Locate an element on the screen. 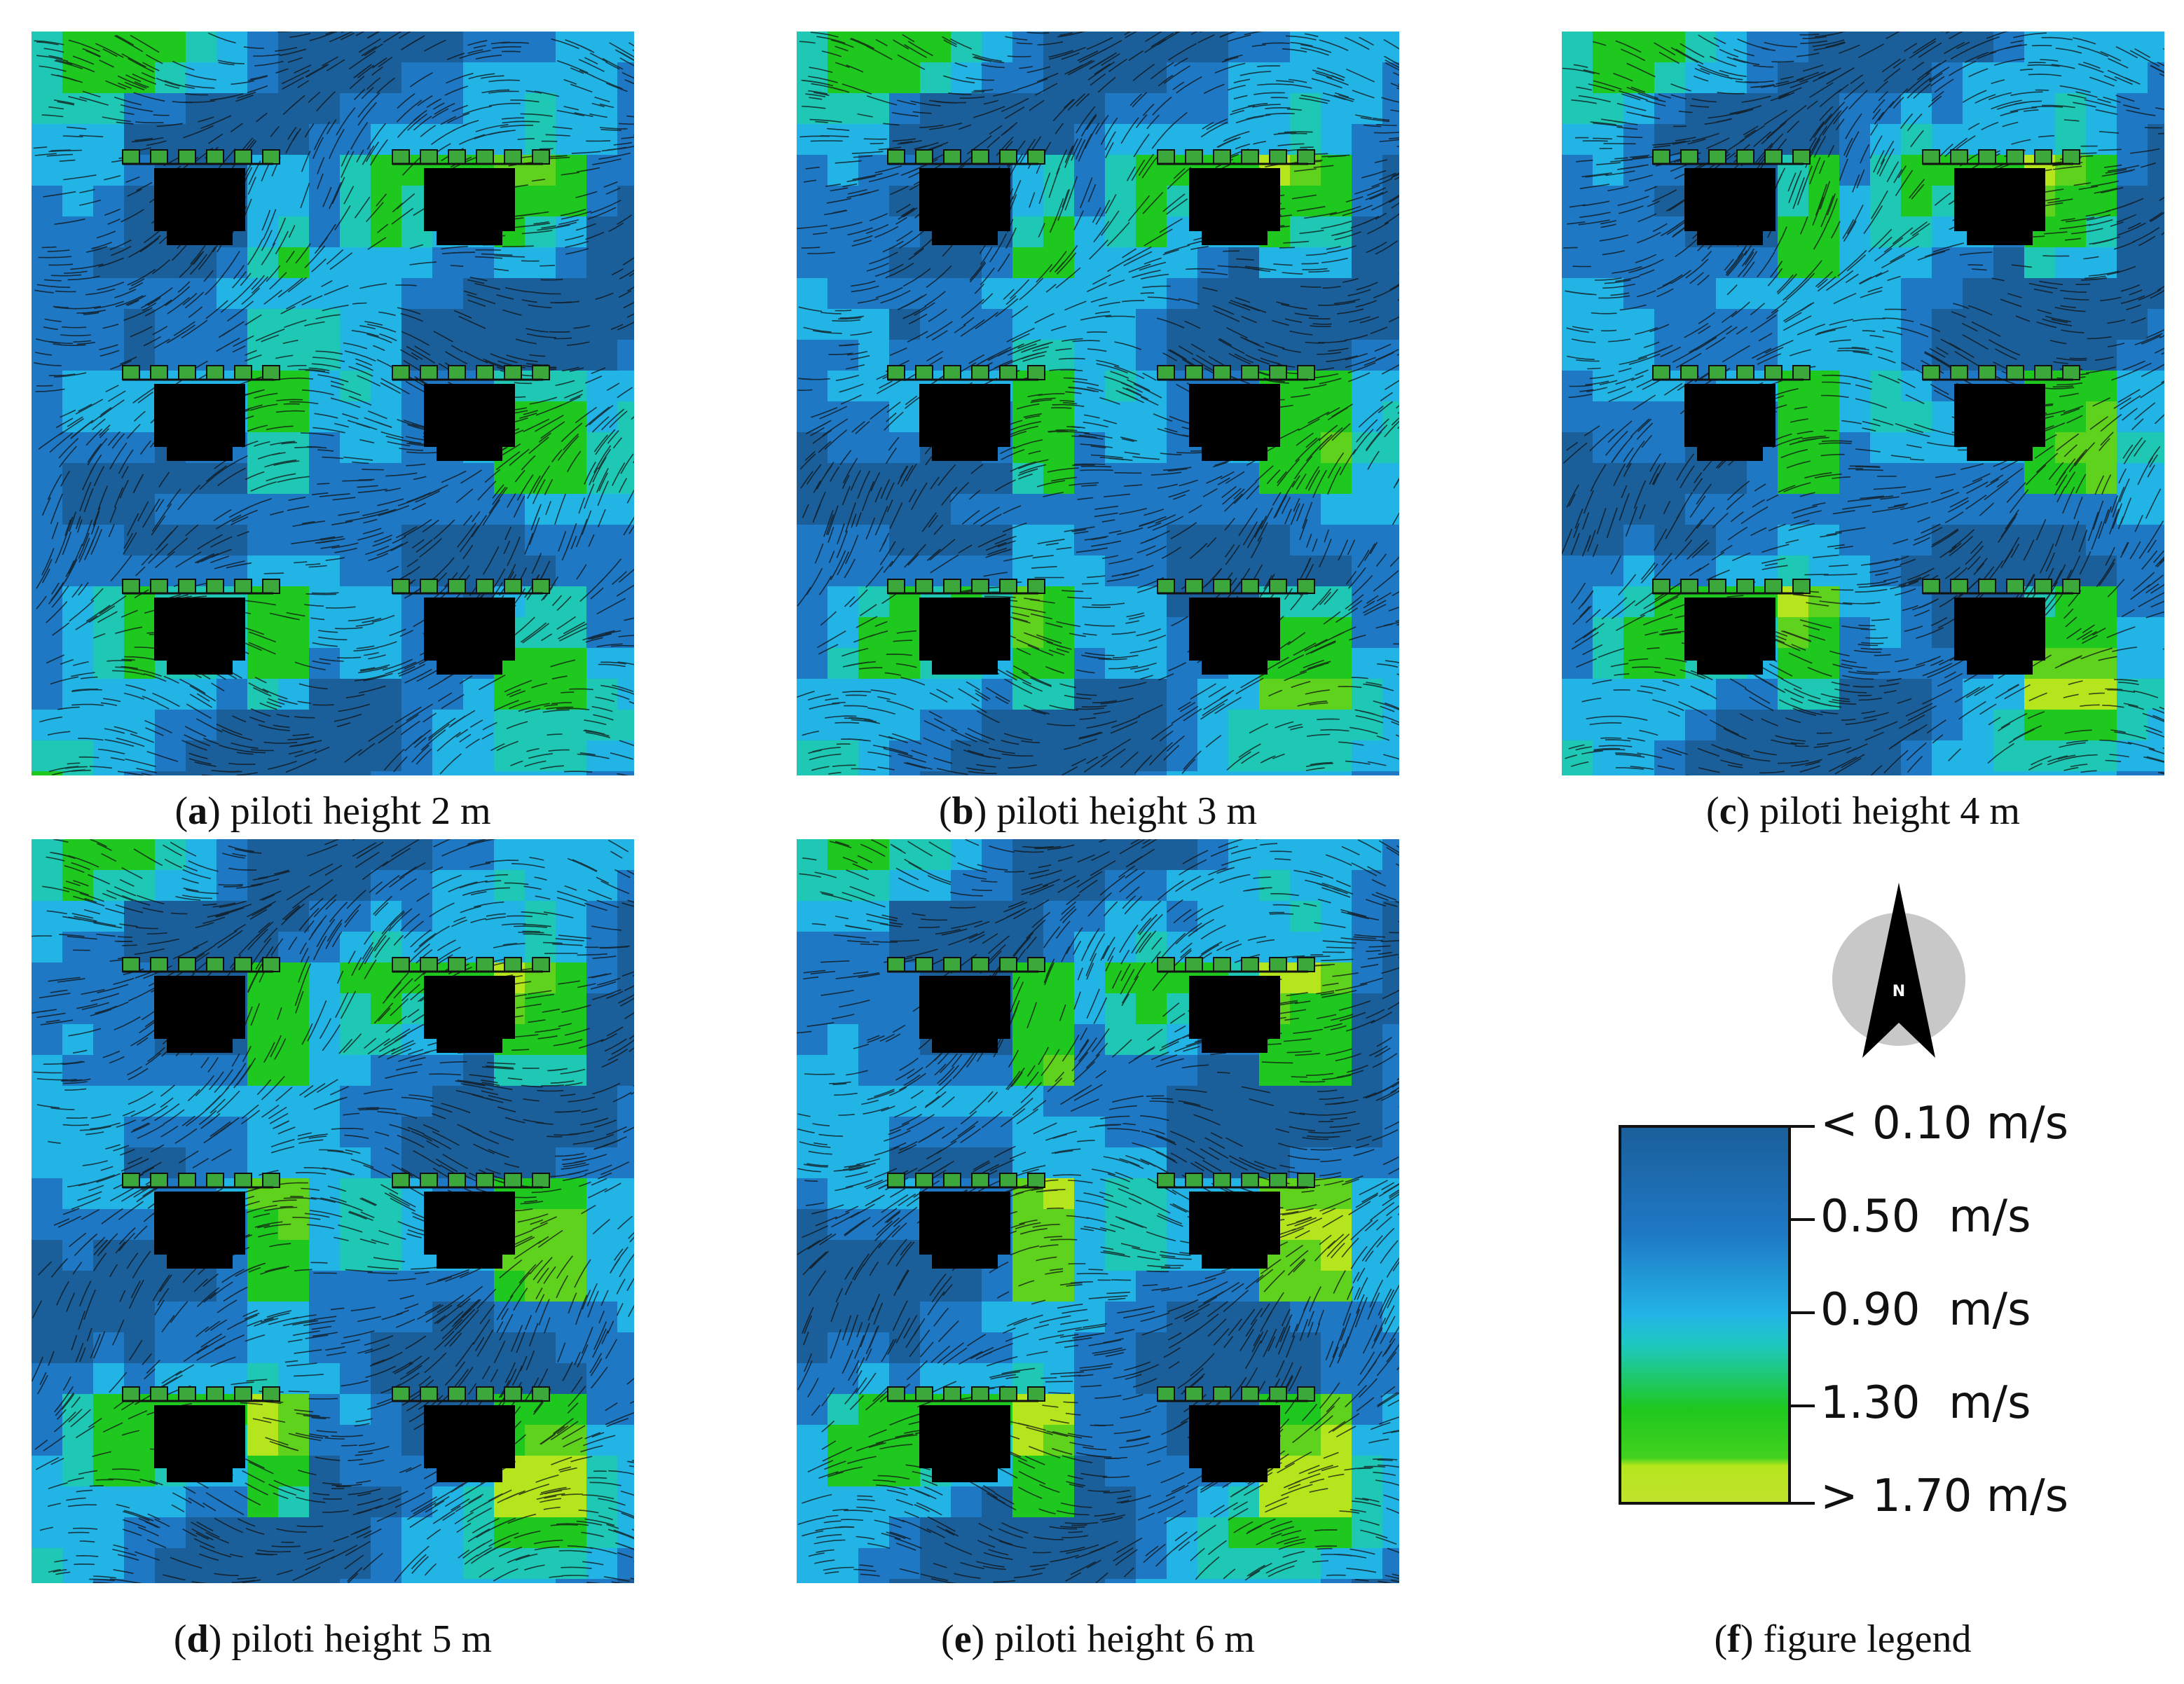 The width and height of the screenshot is (2184, 1684). wind-field-c is located at coordinates (1863, 404).